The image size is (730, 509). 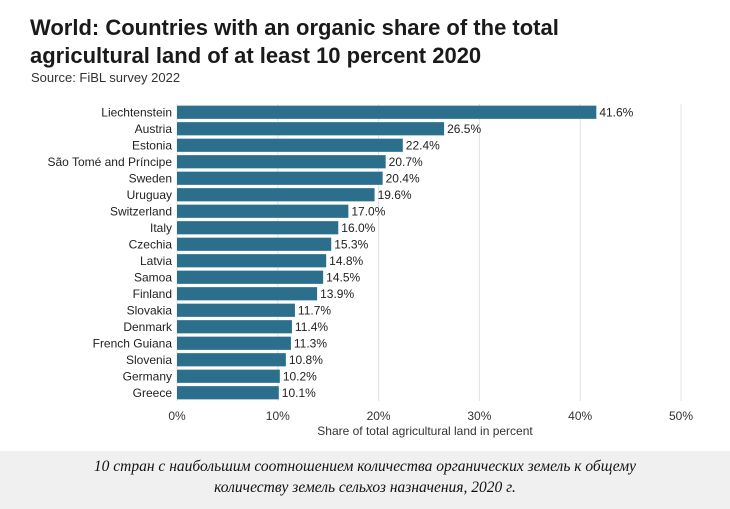 I want to click on value-label-10: 14.5%, so click(x=343, y=277).